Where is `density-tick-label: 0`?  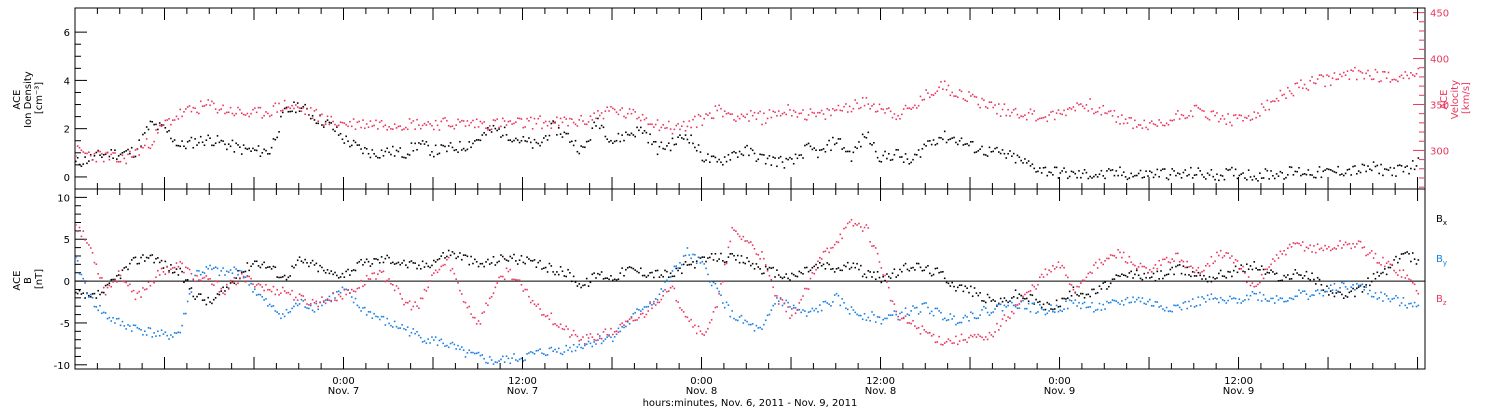 density-tick-label: 0 is located at coordinates (67, 178).